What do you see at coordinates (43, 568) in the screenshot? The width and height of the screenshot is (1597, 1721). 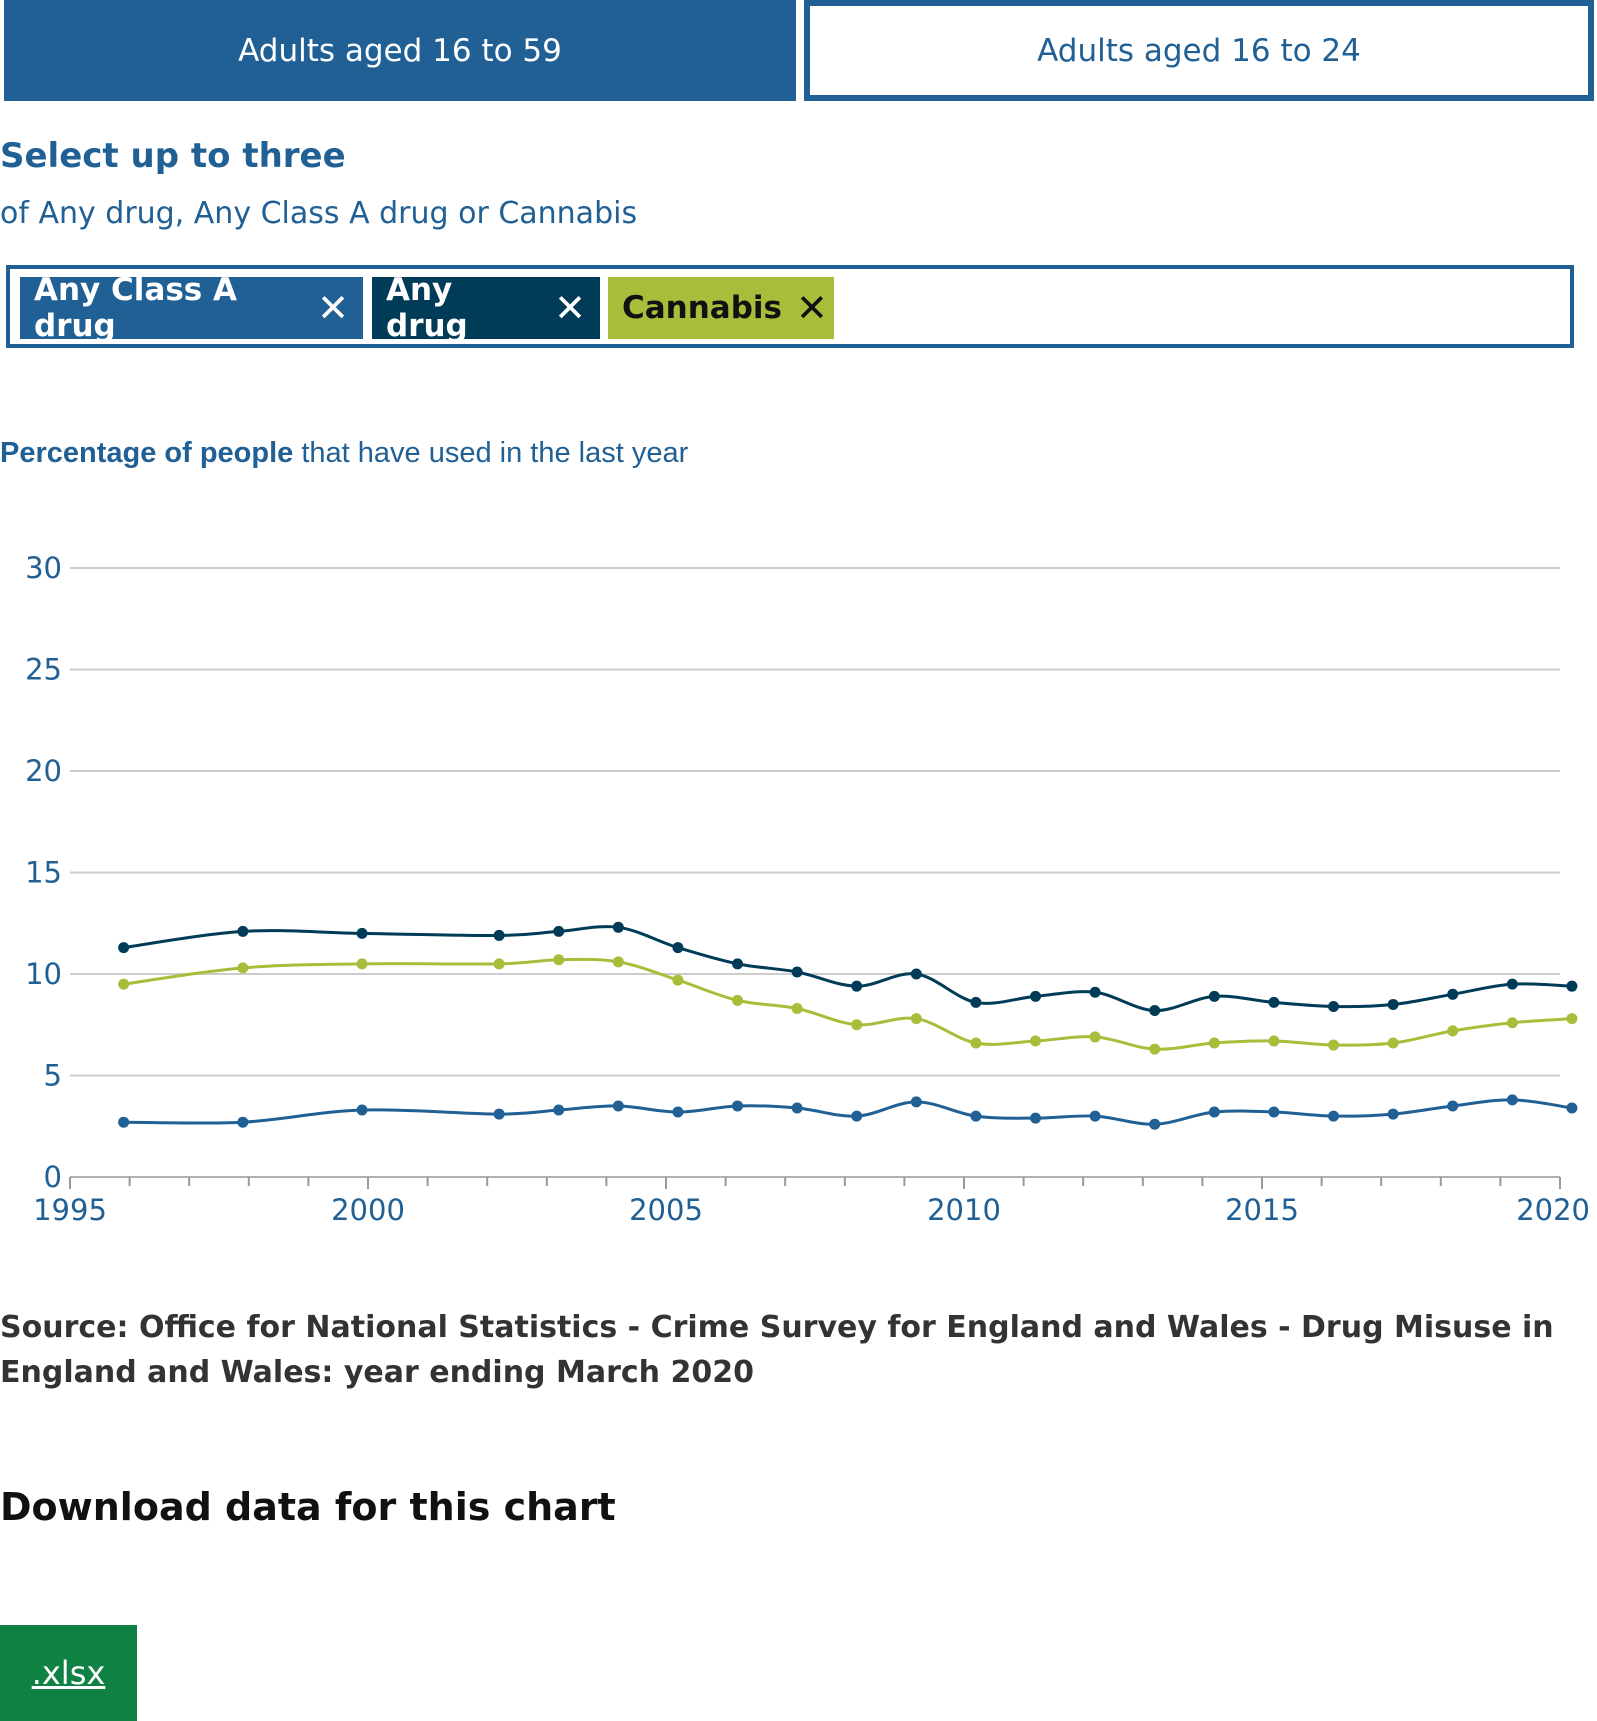 I see `y-tick-label: 30` at bounding box center [43, 568].